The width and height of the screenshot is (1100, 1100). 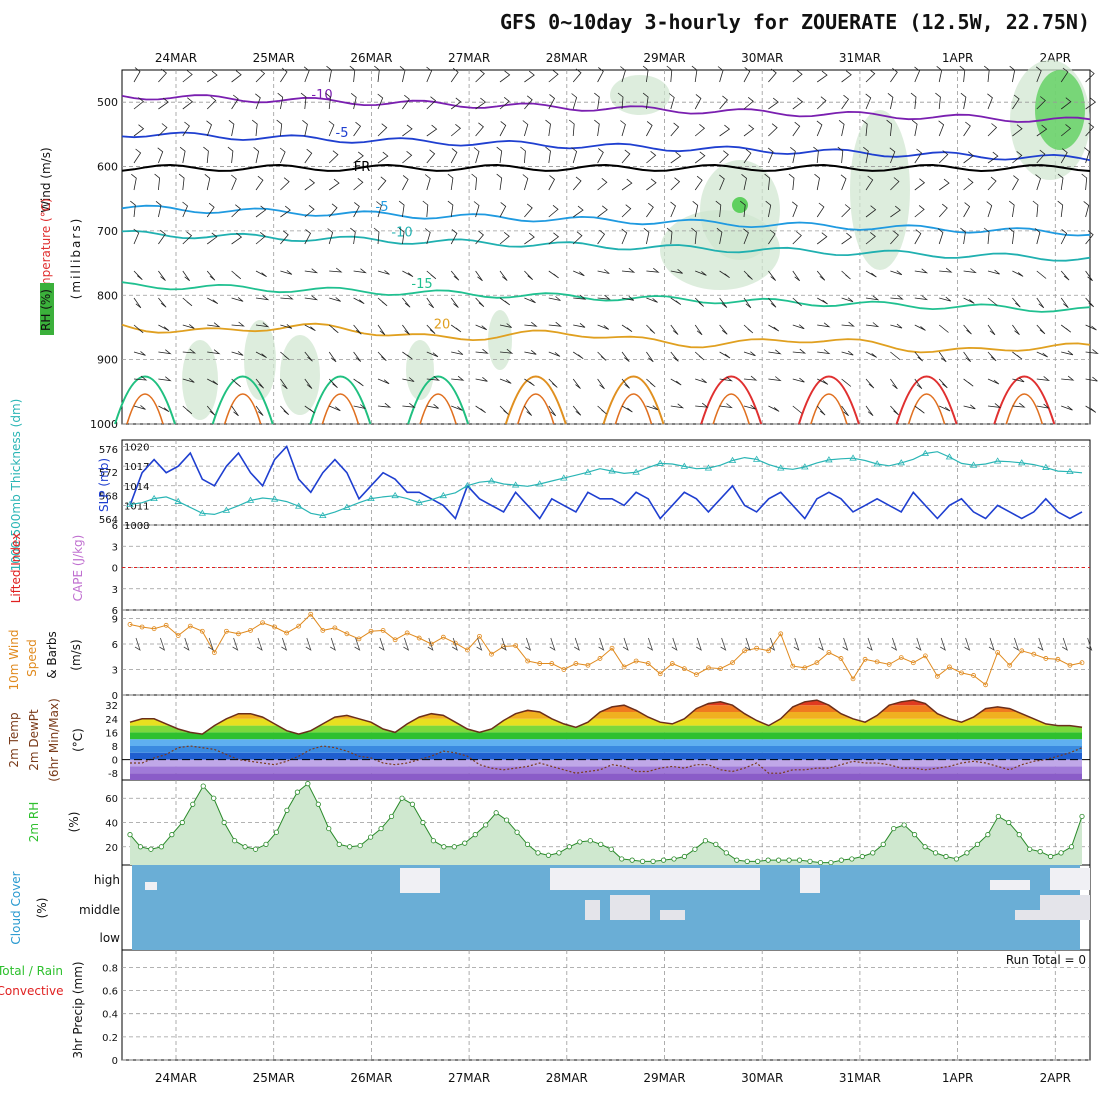 What do you see at coordinates (107, 167) in the screenshot?
I see `y-tick-label: 600` at bounding box center [107, 167].